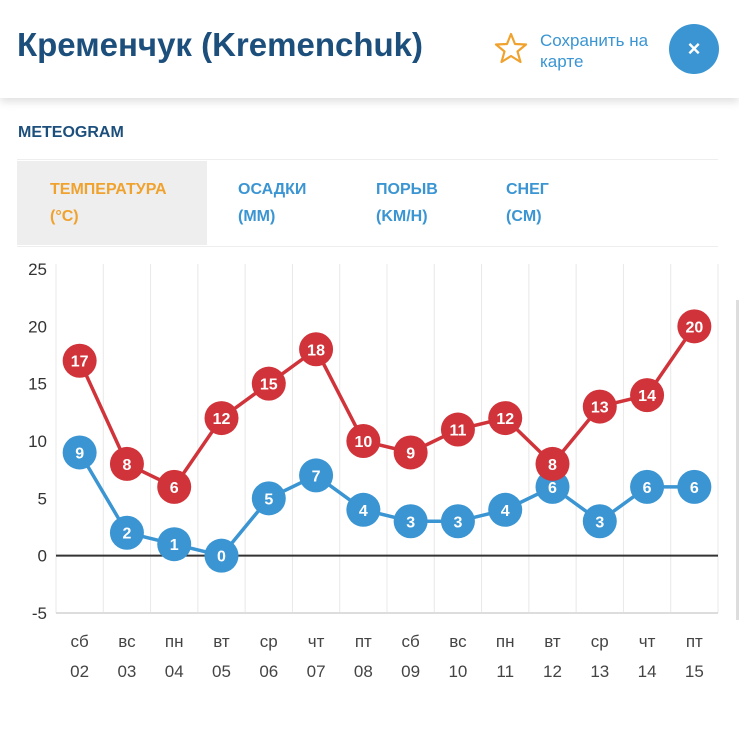  What do you see at coordinates (457, 671) in the screenshot?
I see `x-tick-date: 10` at bounding box center [457, 671].